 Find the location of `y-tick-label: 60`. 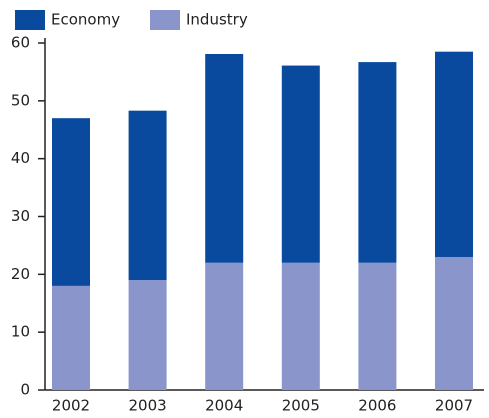

y-tick-label: 60 is located at coordinates (20, 43).